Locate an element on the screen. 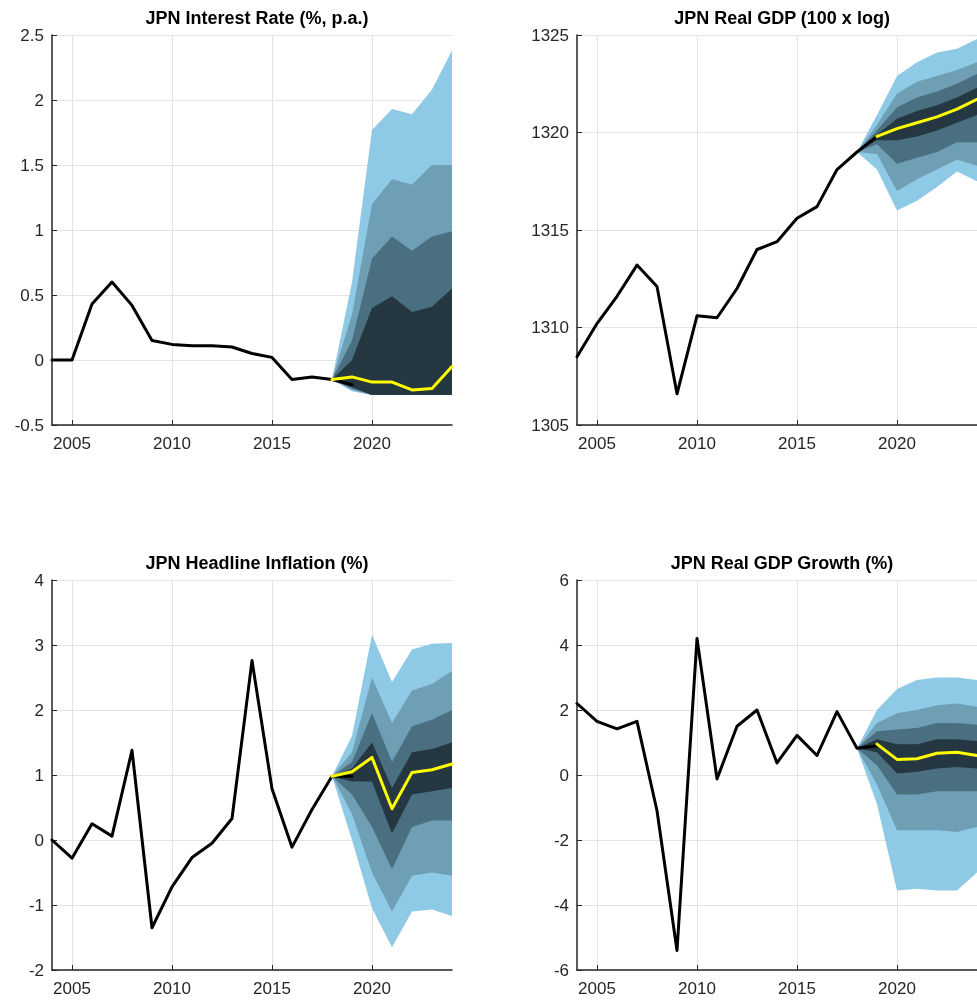 The width and height of the screenshot is (977, 1002). y-tick-label: 3 is located at coordinates (39, 645).